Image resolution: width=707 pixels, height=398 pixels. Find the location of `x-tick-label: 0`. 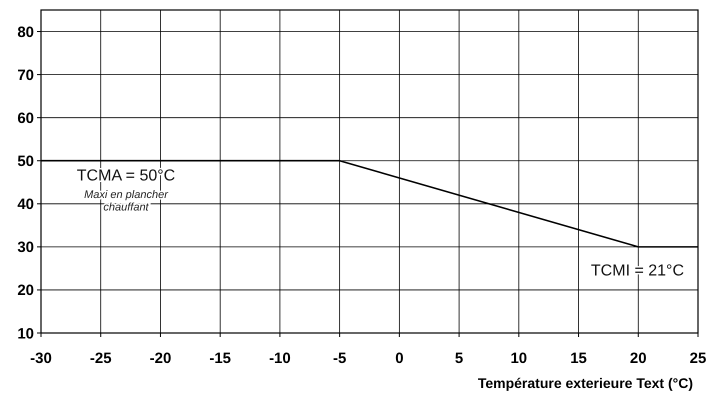

x-tick-label: 0 is located at coordinates (399, 358).